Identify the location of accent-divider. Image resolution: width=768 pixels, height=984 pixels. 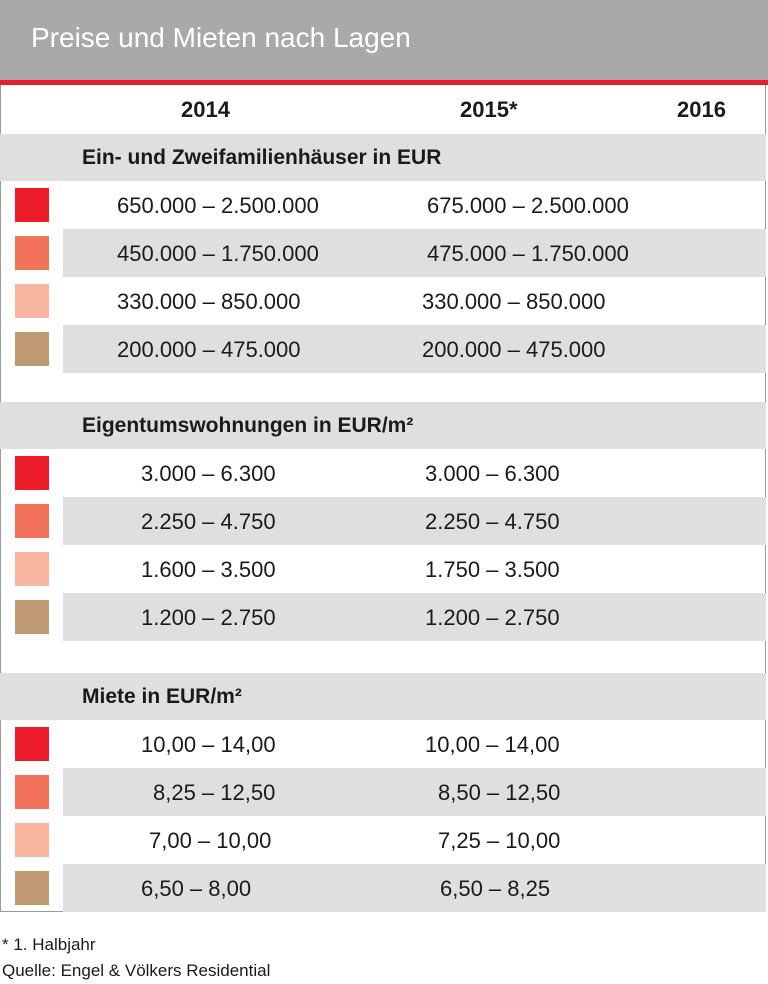
(384, 82).